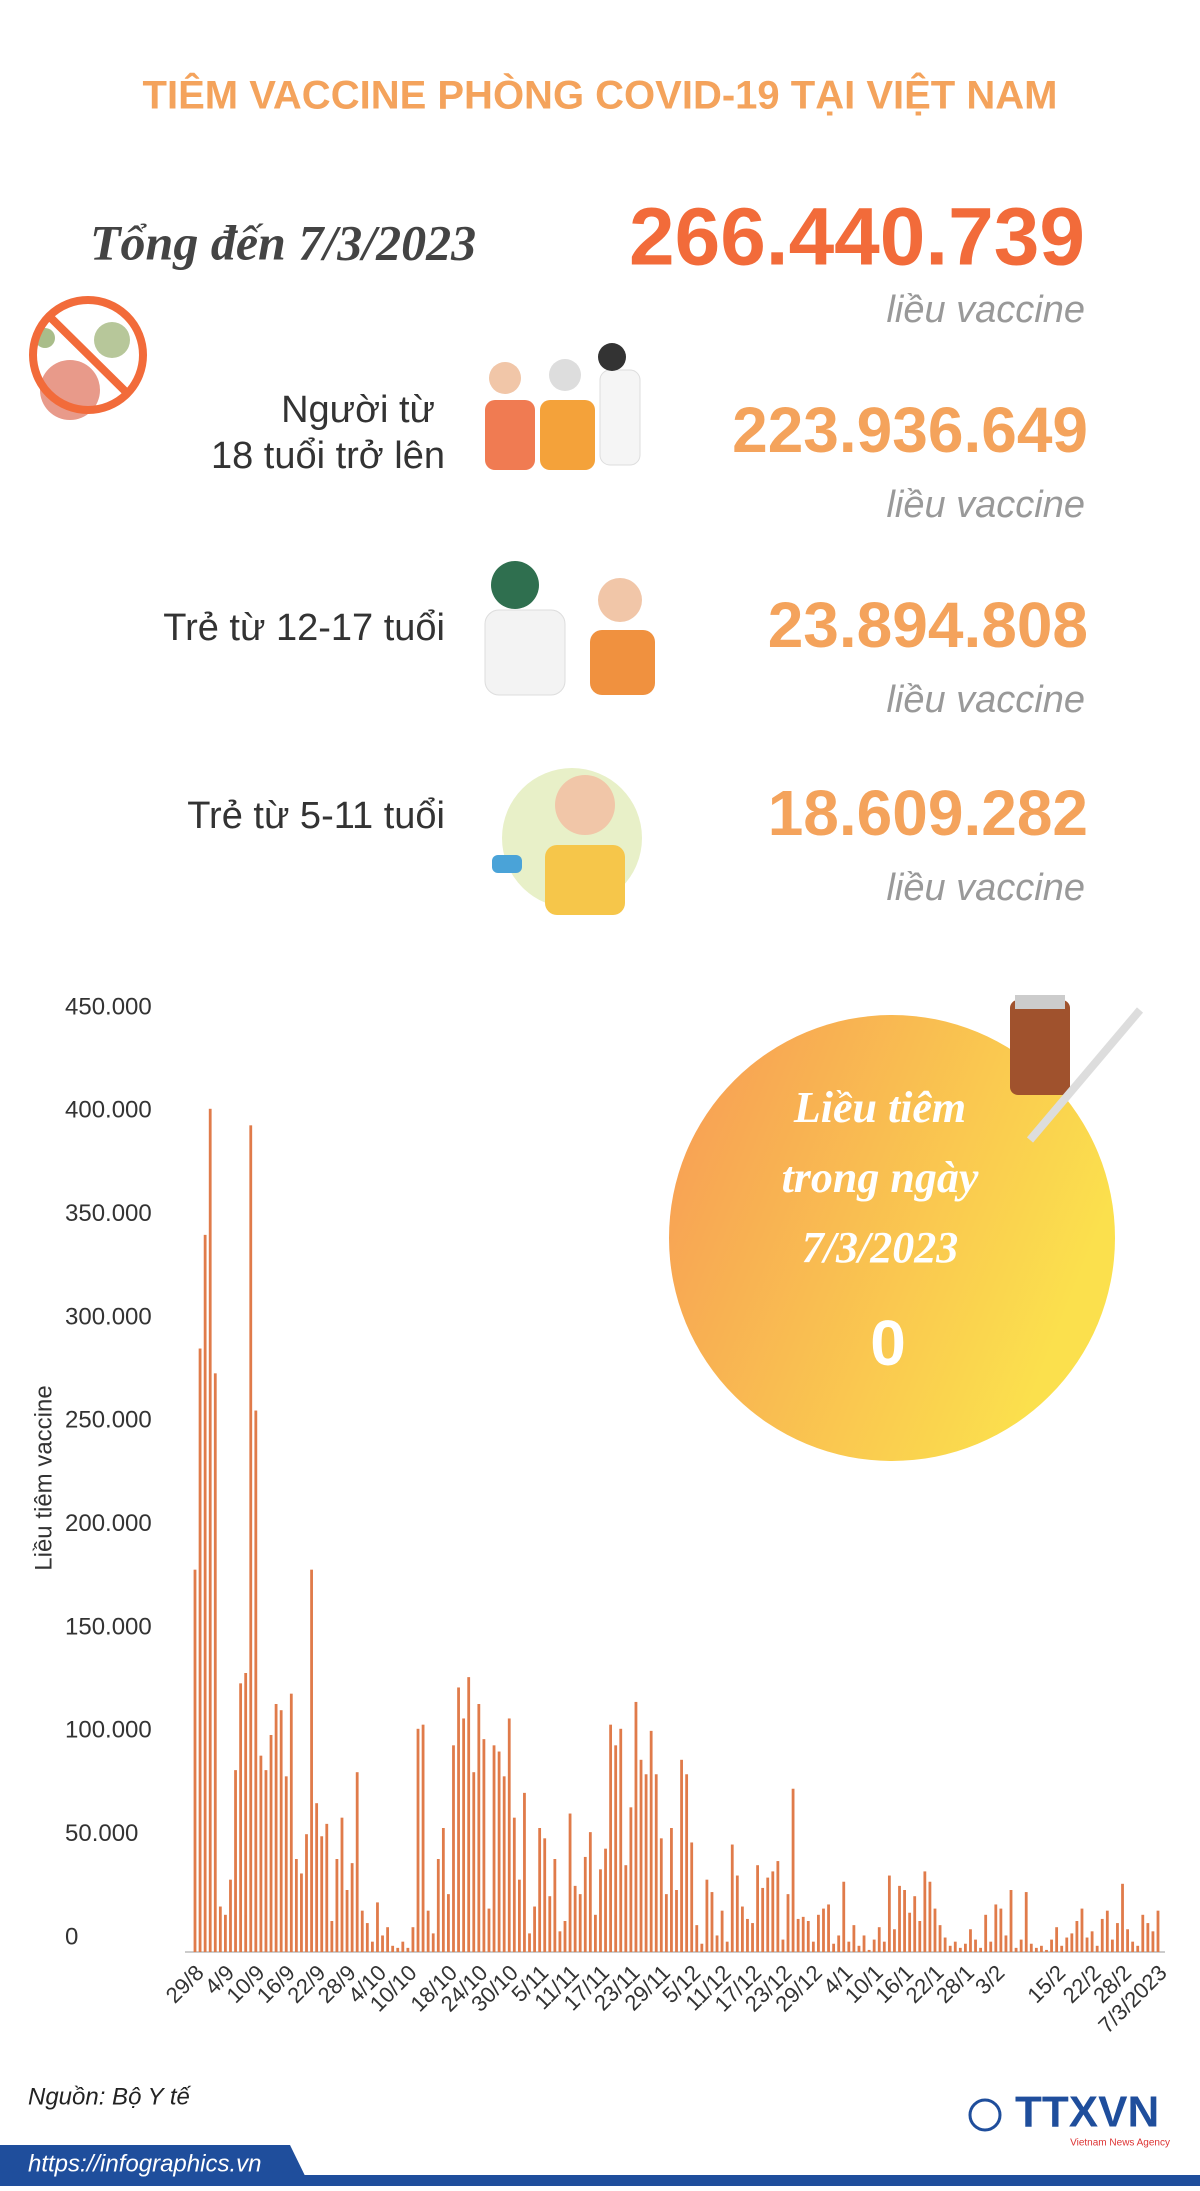  What do you see at coordinates (600, 95) in the screenshot?
I see `title: TIÊM VACCINE PHÒNG COVID-19 TẠI VIỆT NAM` at bounding box center [600, 95].